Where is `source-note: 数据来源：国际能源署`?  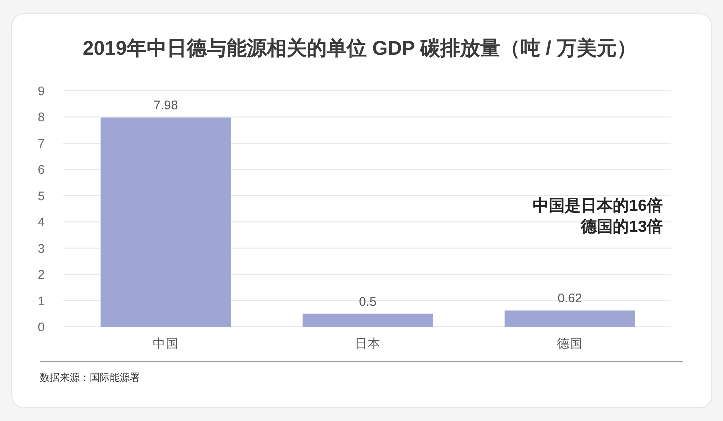
source-note: 数据来源：国际能源署 is located at coordinates (90, 378).